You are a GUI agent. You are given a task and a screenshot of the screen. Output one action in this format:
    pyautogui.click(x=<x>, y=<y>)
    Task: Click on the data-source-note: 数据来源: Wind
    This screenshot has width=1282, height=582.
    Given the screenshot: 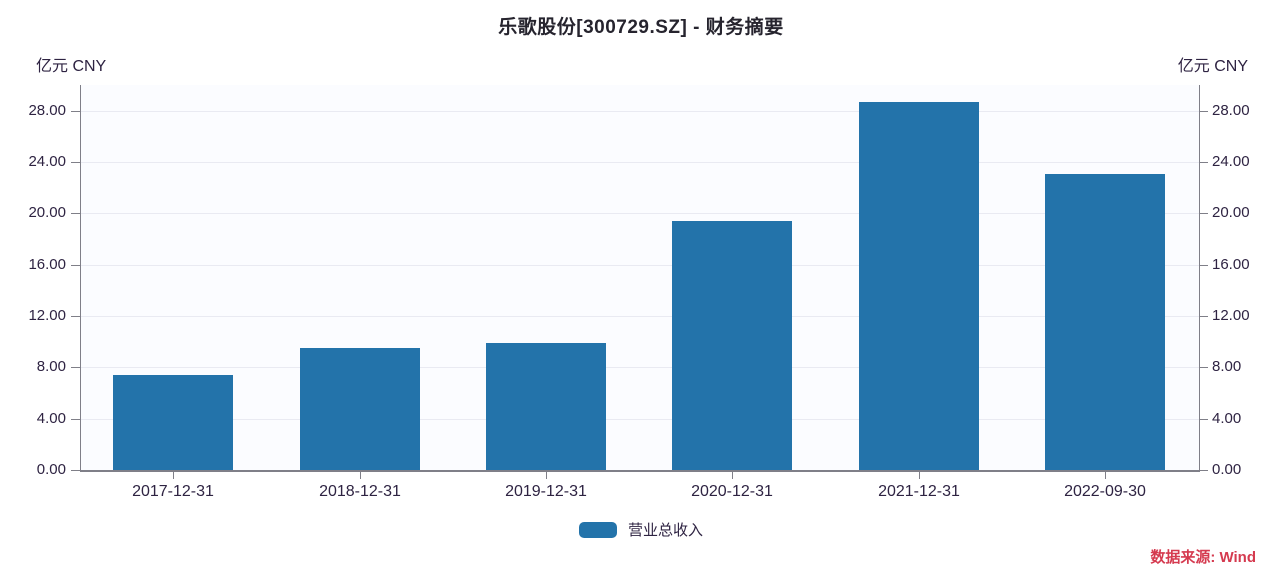 What is the action you would take?
    pyautogui.click(x=1203, y=557)
    